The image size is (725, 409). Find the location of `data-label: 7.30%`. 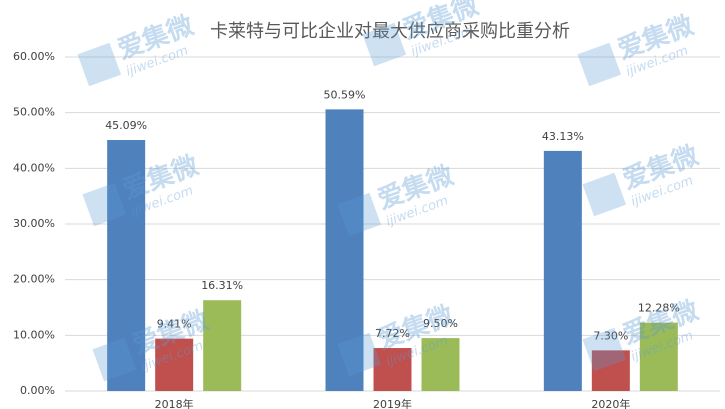

data-label: 7.30% is located at coordinates (610, 335).